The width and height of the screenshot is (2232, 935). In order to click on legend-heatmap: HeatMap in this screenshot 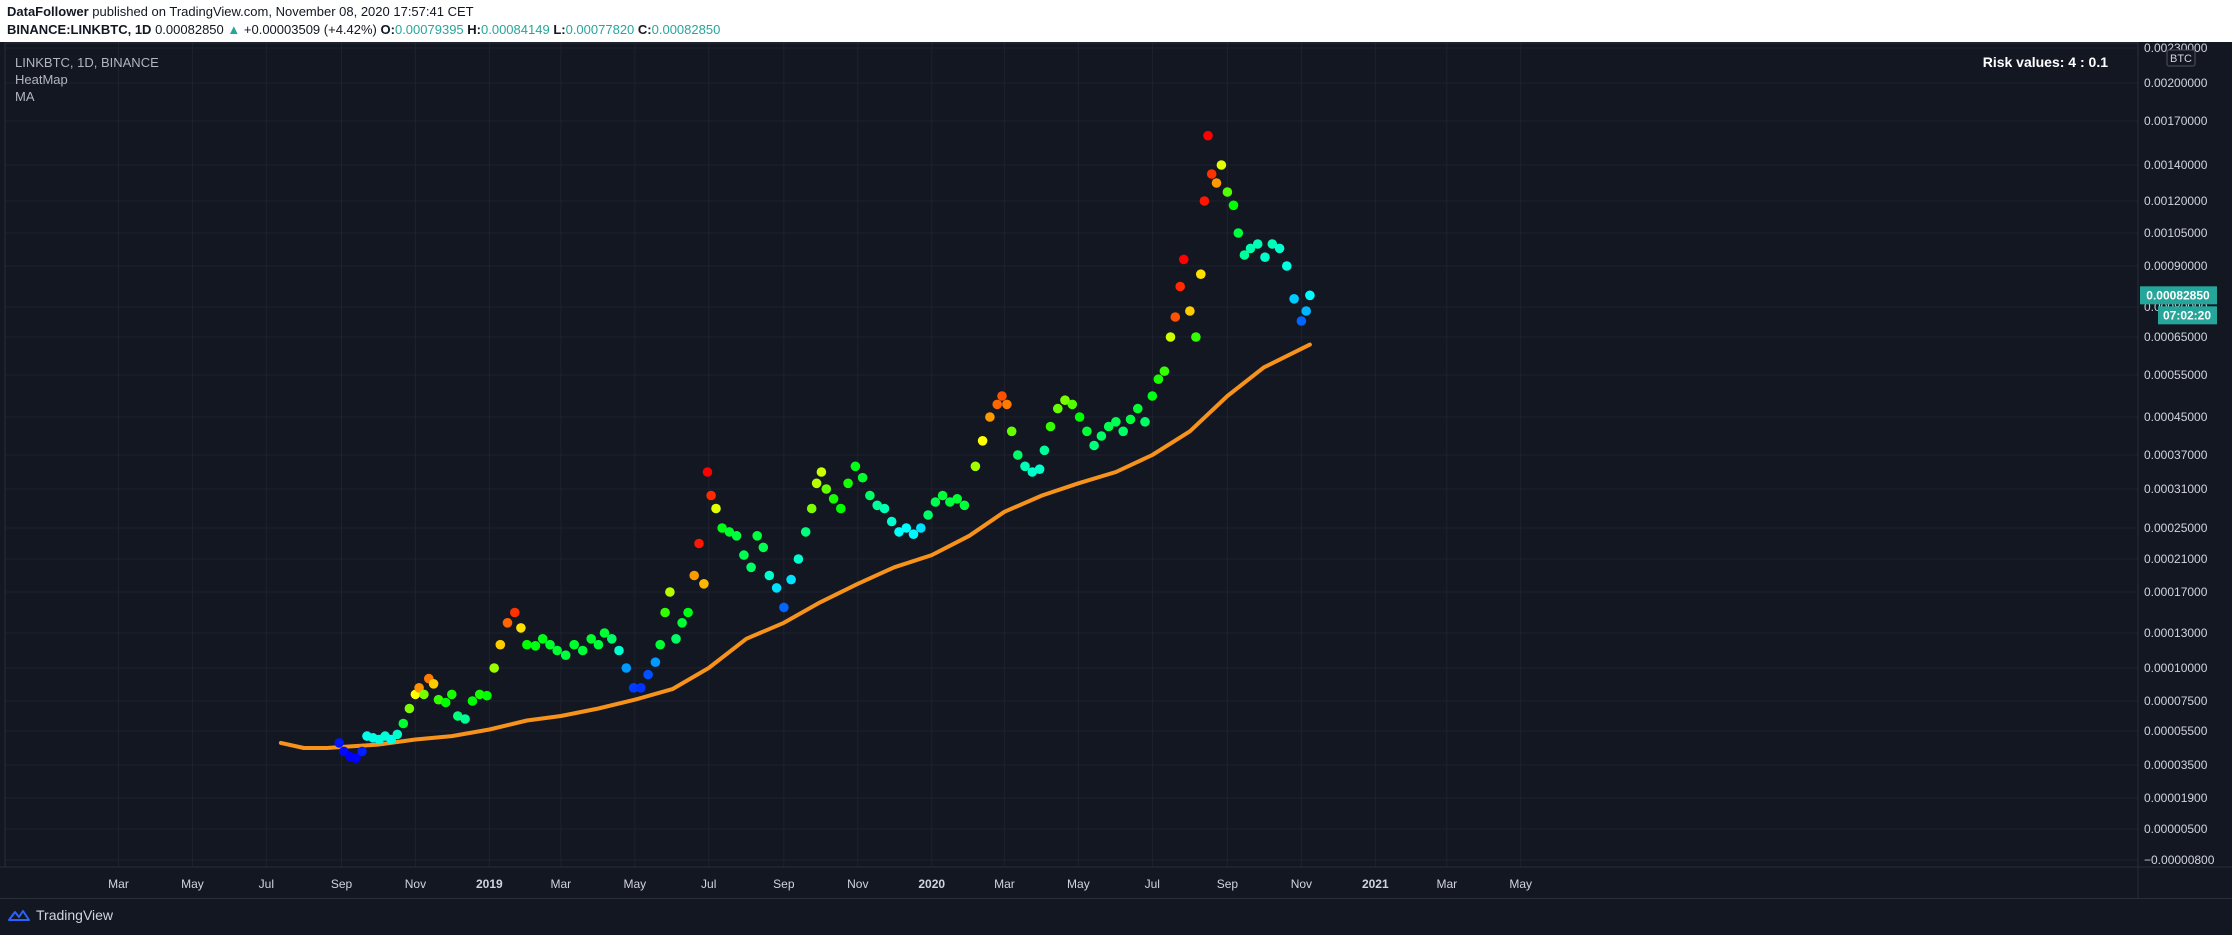, I will do `click(41, 79)`.